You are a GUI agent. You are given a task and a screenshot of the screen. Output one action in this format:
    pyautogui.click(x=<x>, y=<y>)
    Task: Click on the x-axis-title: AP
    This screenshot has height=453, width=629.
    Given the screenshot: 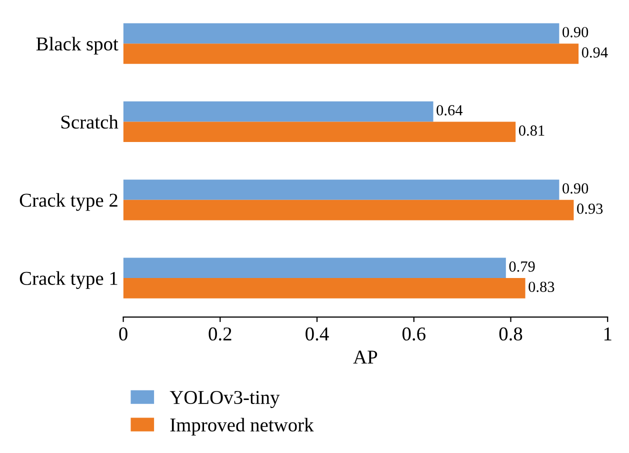 What is the action you would take?
    pyautogui.click(x=365, y=357)
    